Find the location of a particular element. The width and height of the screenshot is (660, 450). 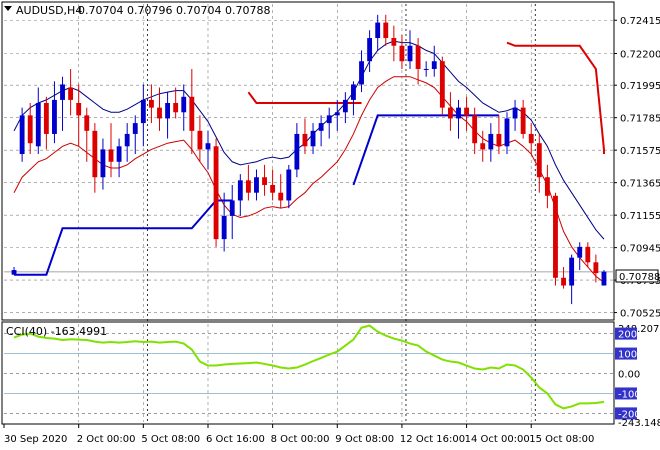

price-tick-label: 0.71155 is located at coordinates (640, 216).